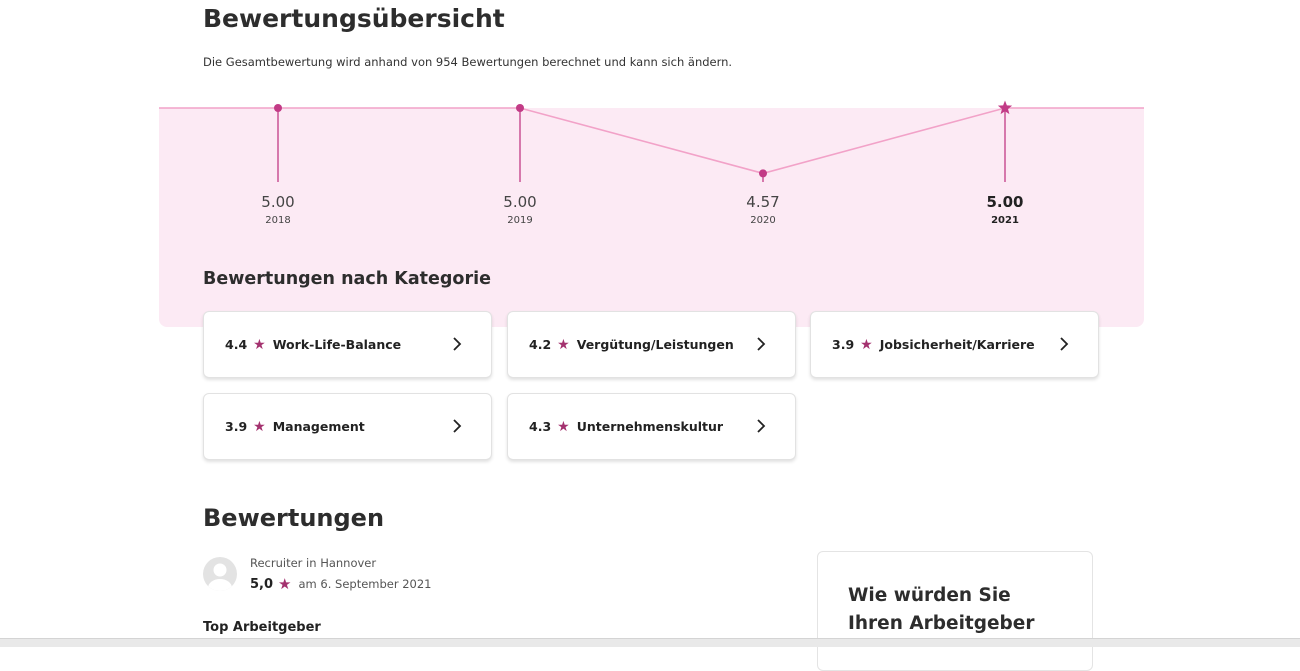  Describe the element at coordinates (347, 279) in the screenshot. I see `category-heading: Bewertungen nach Kategorie` at that location.